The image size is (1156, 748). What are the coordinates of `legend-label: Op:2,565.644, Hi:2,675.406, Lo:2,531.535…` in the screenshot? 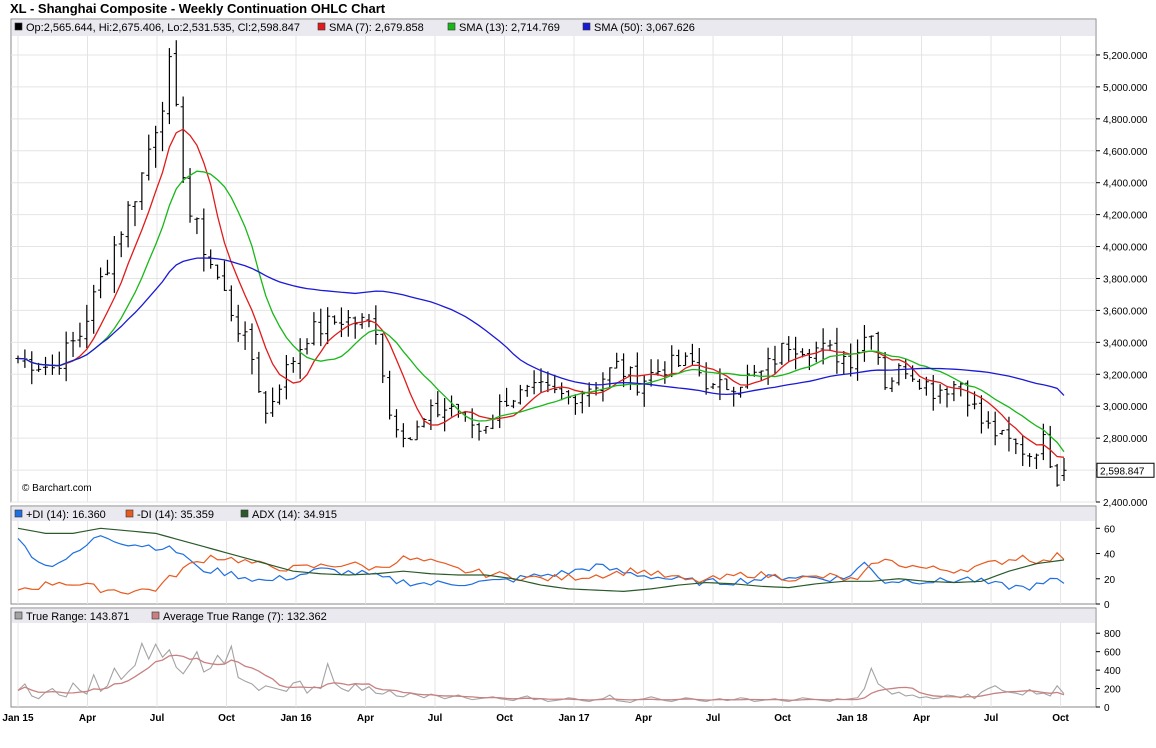 It's located at (163, 28).